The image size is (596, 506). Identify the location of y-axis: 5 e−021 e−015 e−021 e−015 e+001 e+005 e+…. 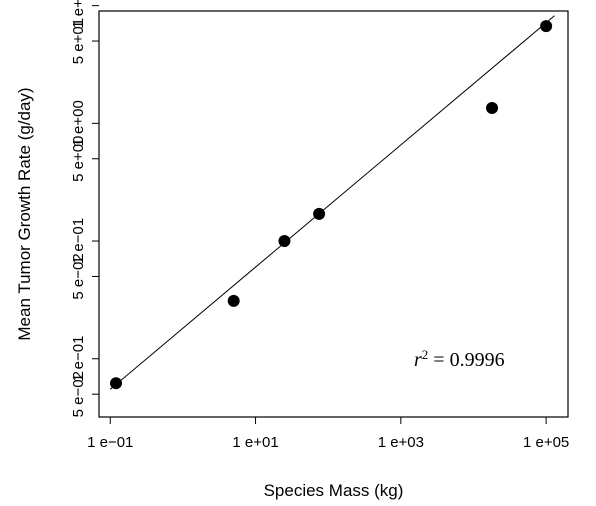
(84, 208).